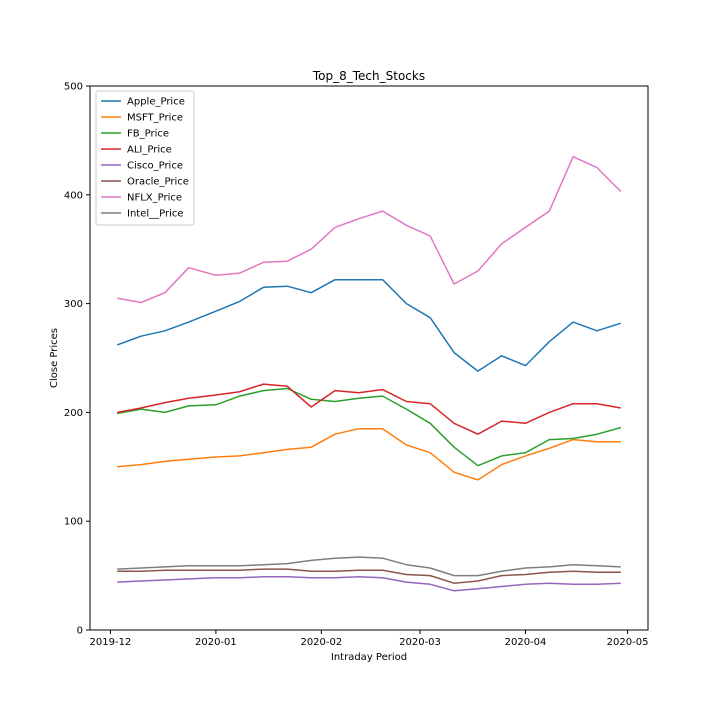 The width and height of the screenshot is (720, 724). I want to click on x-tick-label-4: 2020-04, so click(526, 642).